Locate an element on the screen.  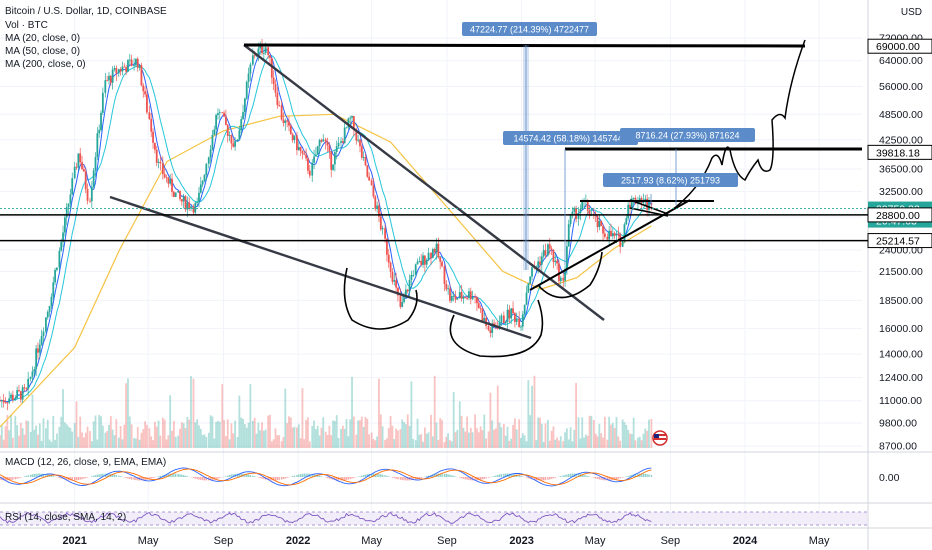
rsi-line is located at coordinates (326, 518).